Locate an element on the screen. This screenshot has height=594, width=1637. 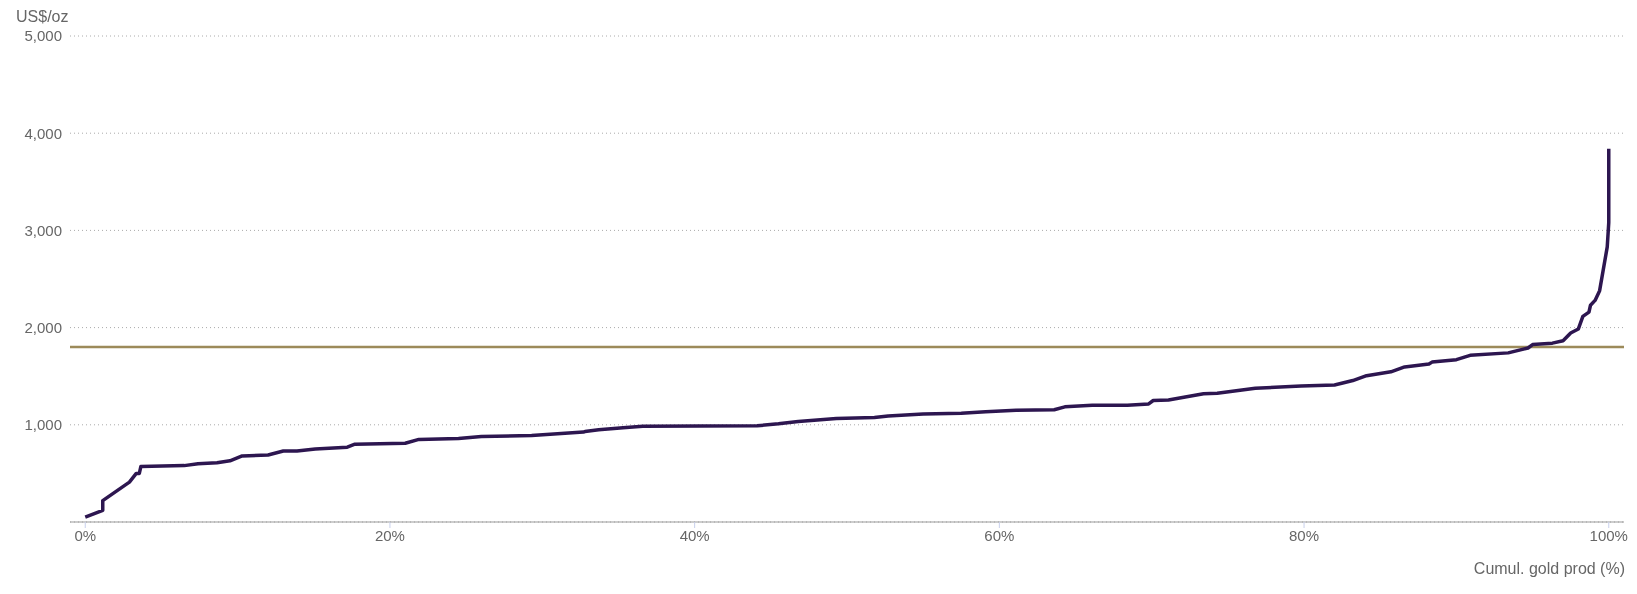
x-tick-label: 60% is located at coordinates (999, 535).